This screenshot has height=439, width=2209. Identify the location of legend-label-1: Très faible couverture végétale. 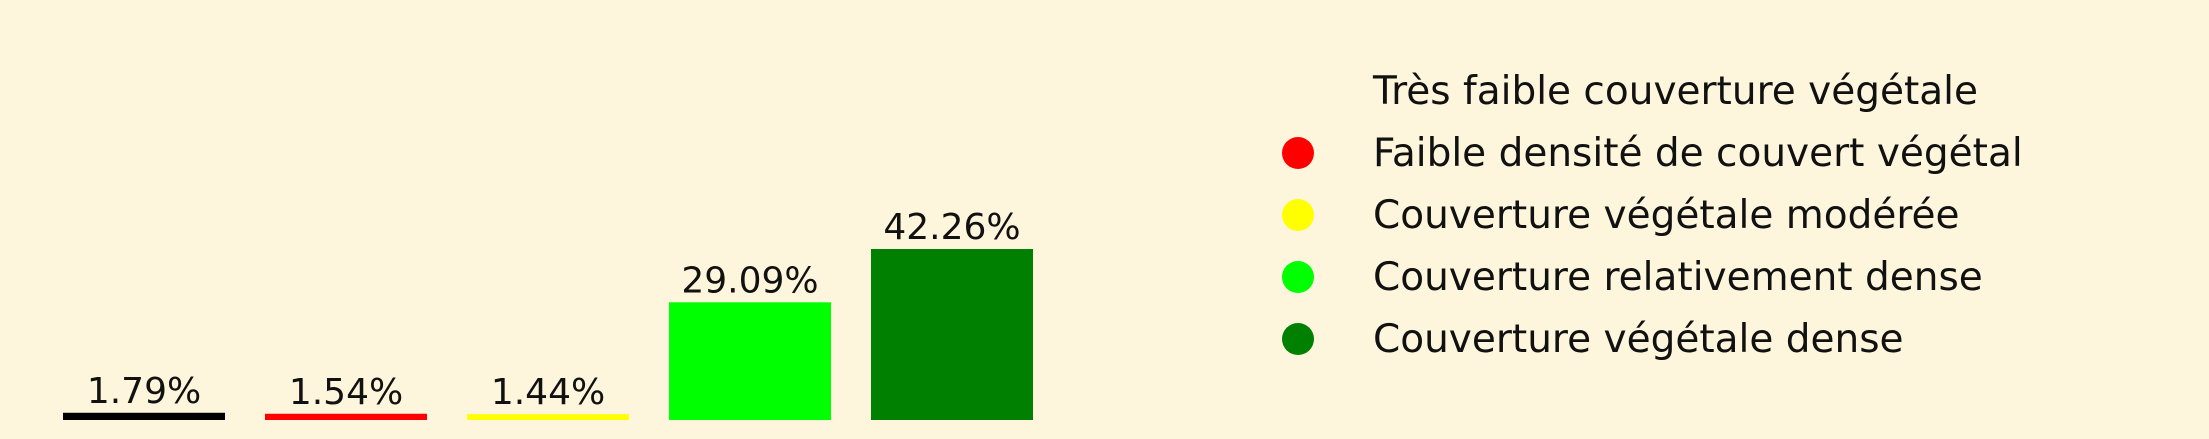
(1675, 91).